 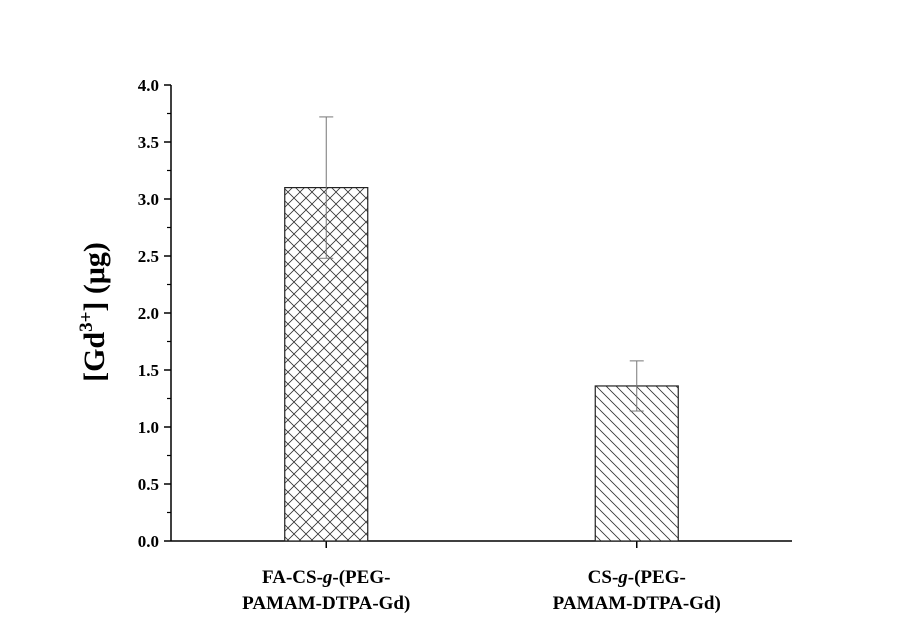 I want to click on y-ticks: 0.0 0.5 1.0 1.5 2.0 2.5 3.0 3.5 4.0, so click(x=154, y=313).